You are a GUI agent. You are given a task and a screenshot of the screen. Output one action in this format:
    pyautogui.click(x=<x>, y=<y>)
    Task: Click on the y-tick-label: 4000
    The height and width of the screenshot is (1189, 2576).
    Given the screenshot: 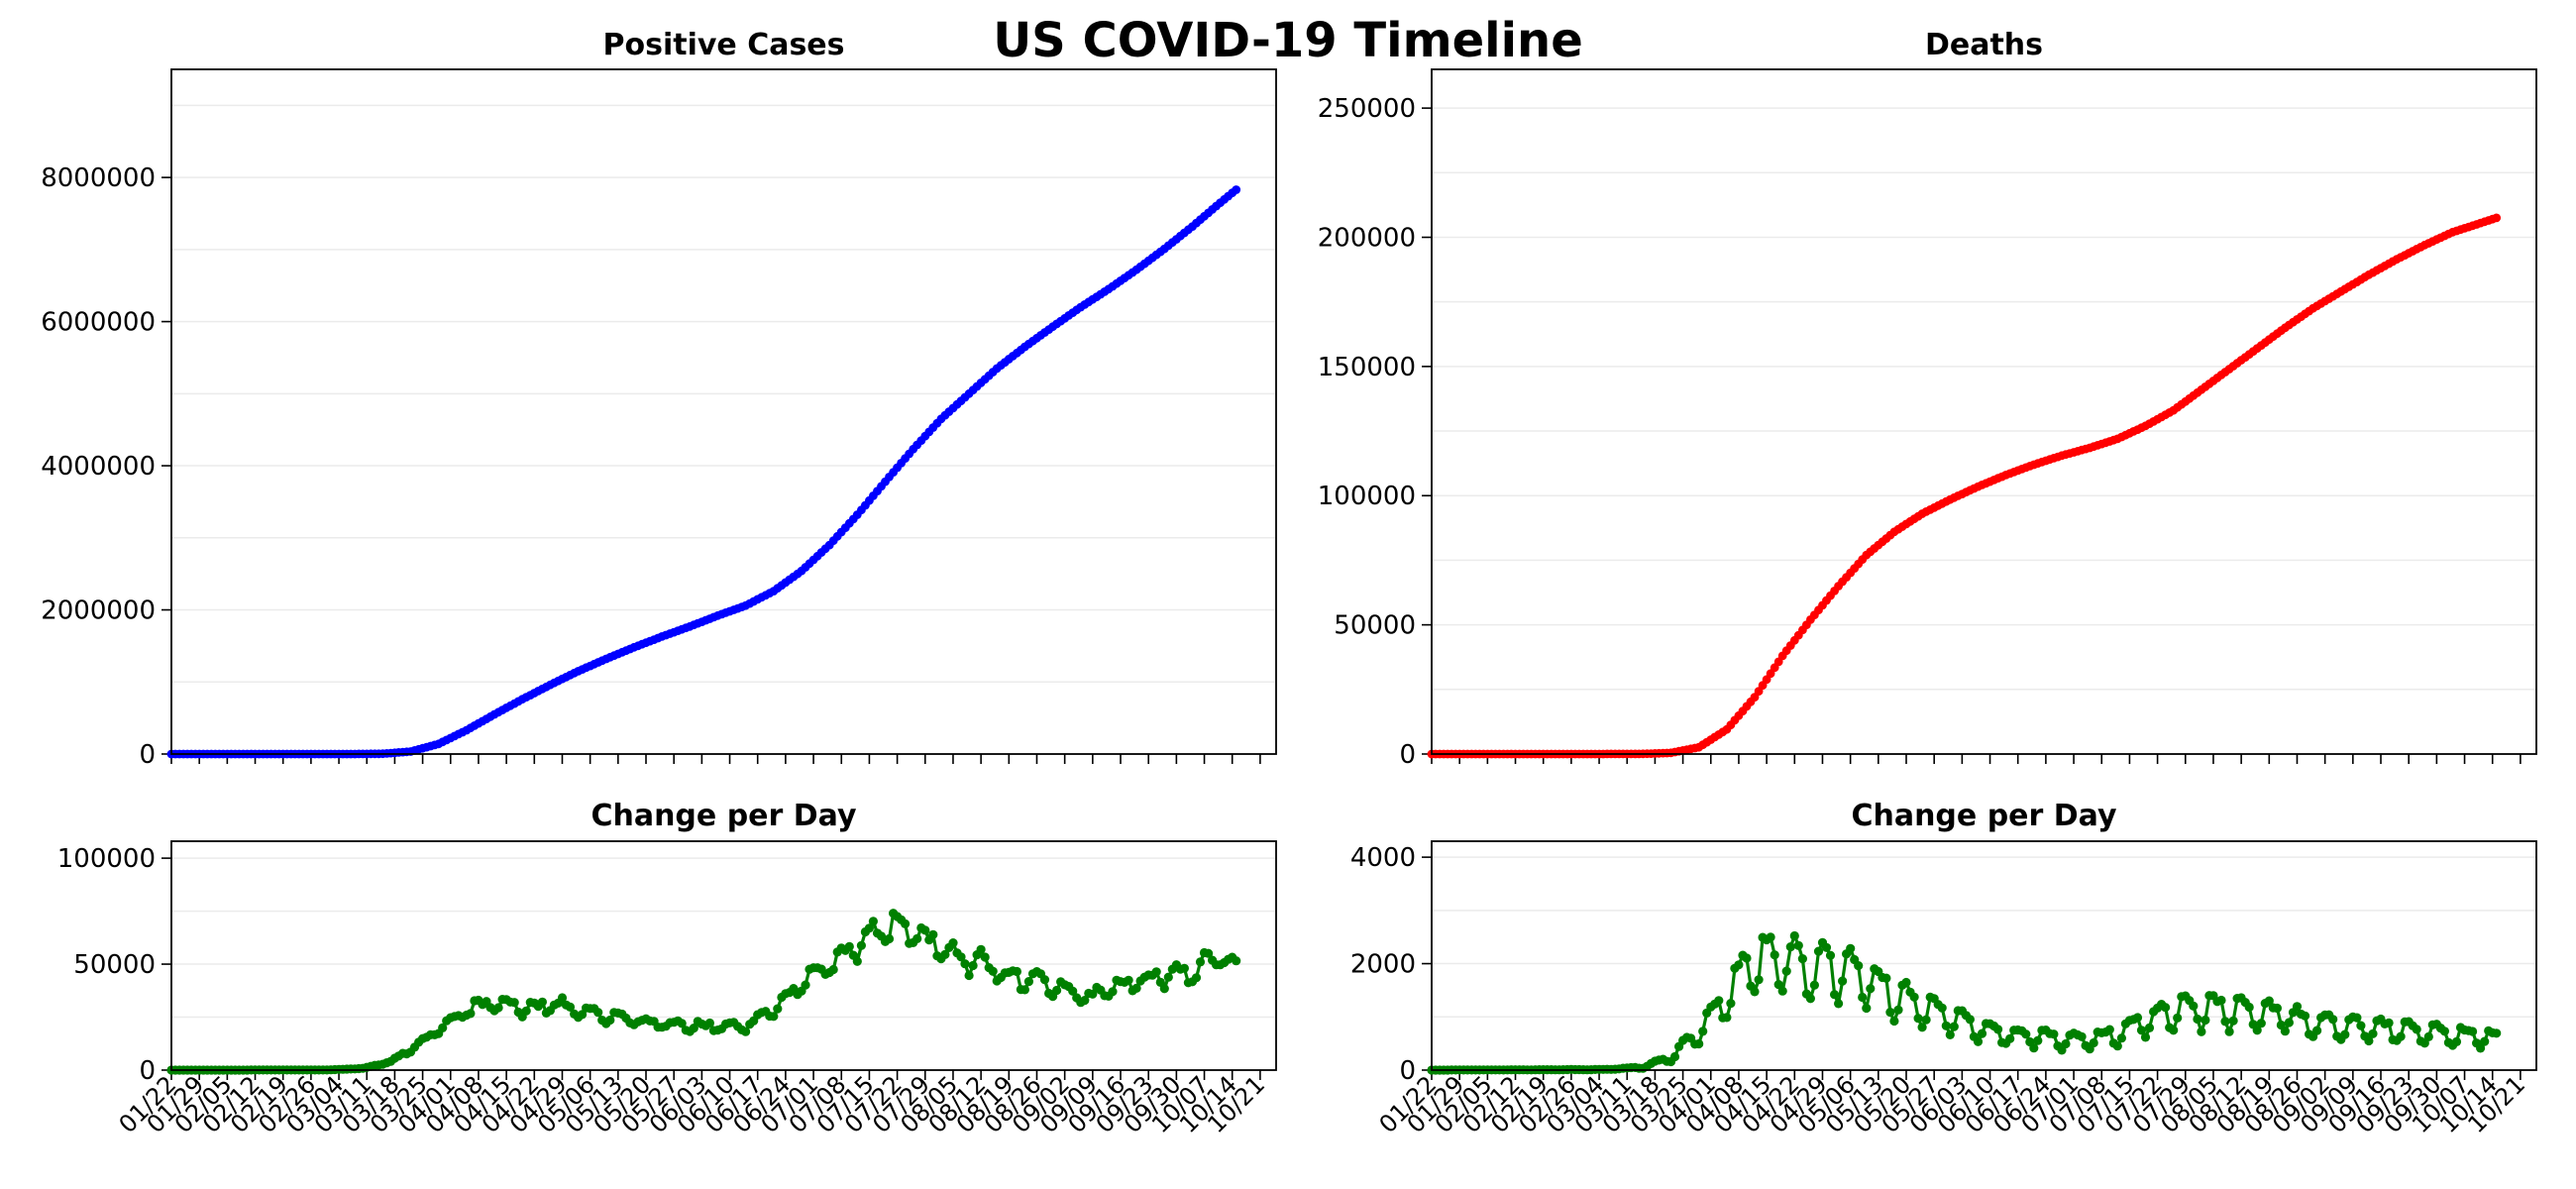 What is the action you would take?
    pyautogui.click(x=1383, y=858)
    